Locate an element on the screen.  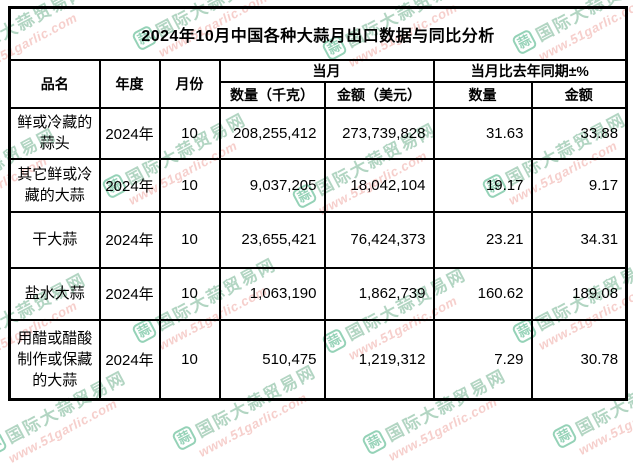
cell-product: 鲜或冷藏的蒜头 is located at coordinates (54, 133).